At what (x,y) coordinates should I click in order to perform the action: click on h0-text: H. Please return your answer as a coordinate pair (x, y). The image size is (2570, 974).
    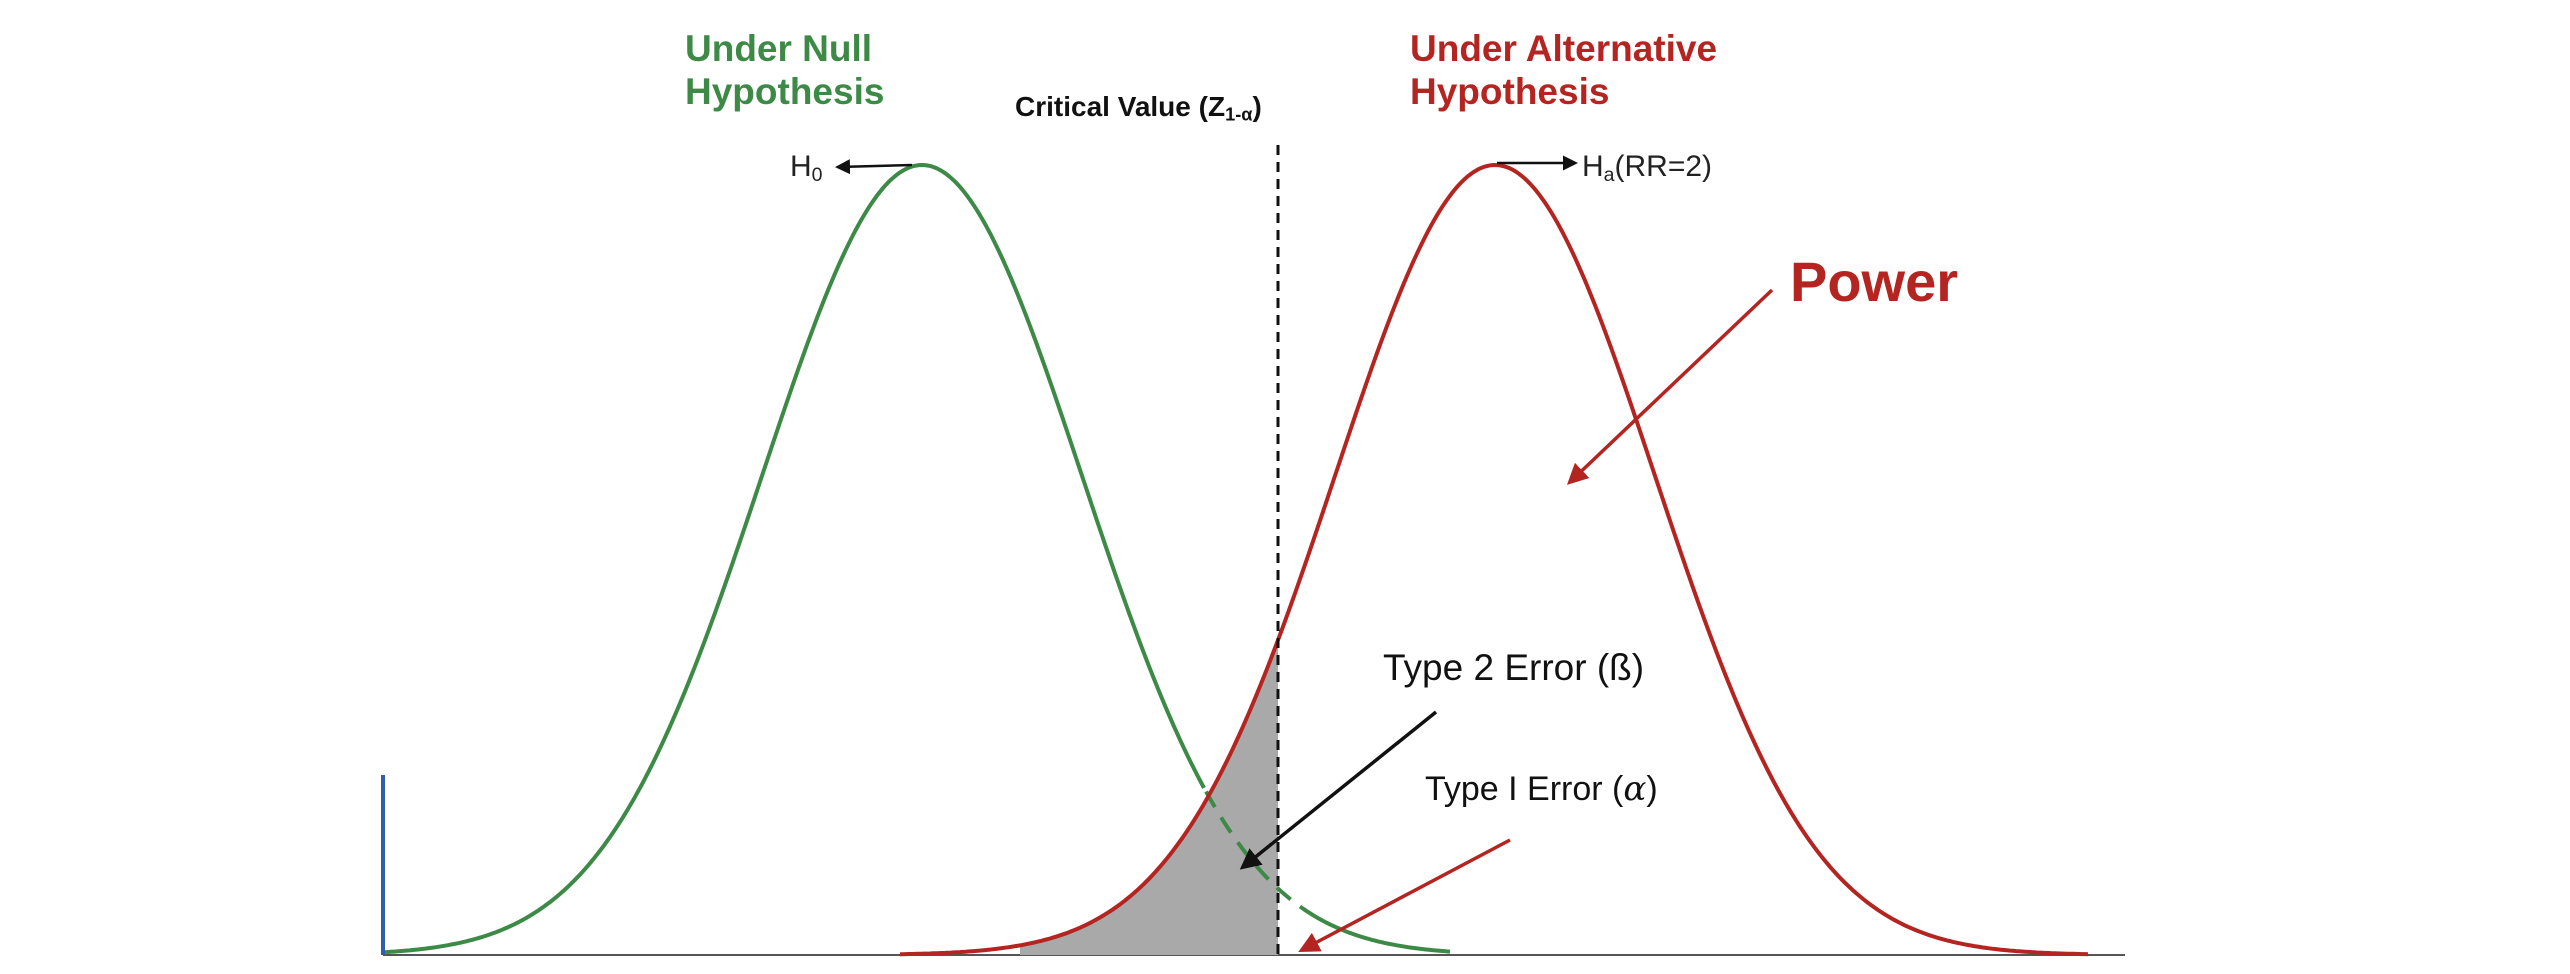
    Looking at the image, I should click on (801, 166).